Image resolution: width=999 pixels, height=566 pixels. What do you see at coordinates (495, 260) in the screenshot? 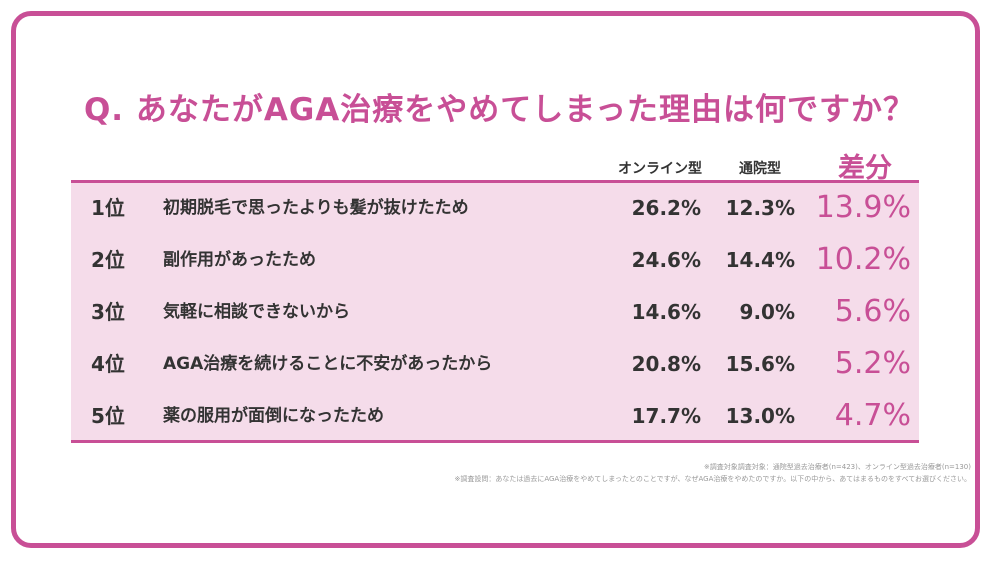
I see `table-row: 2位 副作用があったため 24.6% 14.4% 10.2%` at bounding box center [495, 260].